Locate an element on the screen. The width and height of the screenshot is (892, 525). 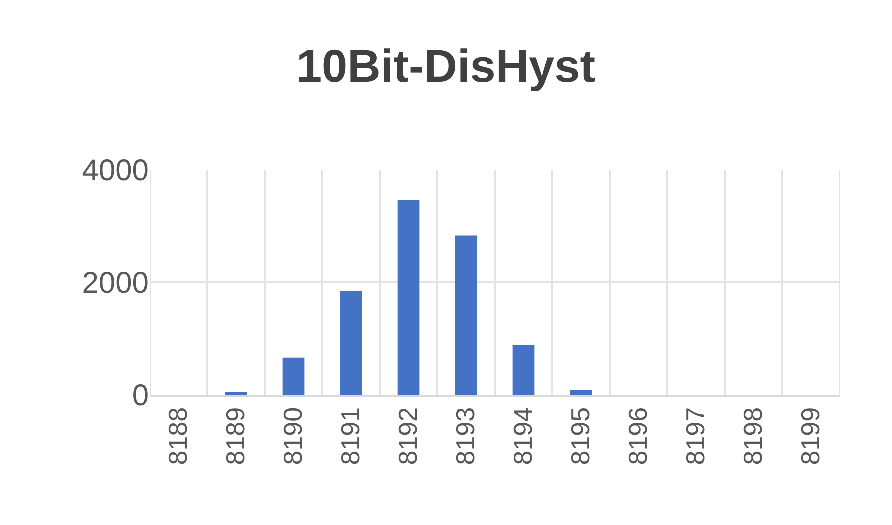
x-tick-label: 8197 is located at coordinates (695, 436).